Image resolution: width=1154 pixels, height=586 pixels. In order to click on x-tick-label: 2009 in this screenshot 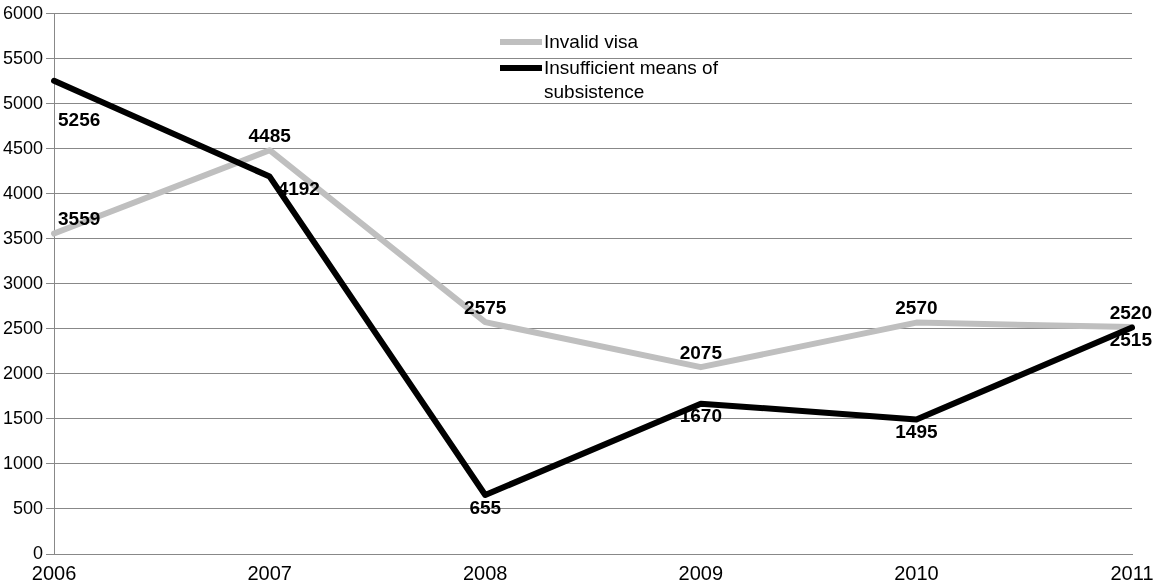, I will do `click(701, 572)`.